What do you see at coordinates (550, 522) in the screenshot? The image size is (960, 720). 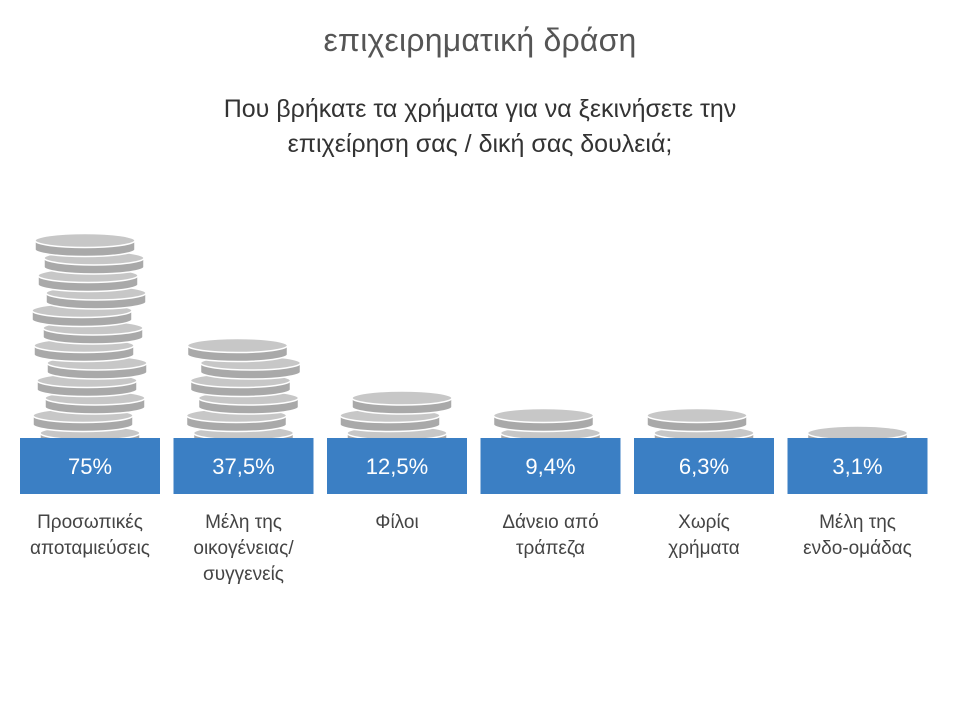 I see `category-label-line: Δάνειο από` at bounding box center [550, 522].